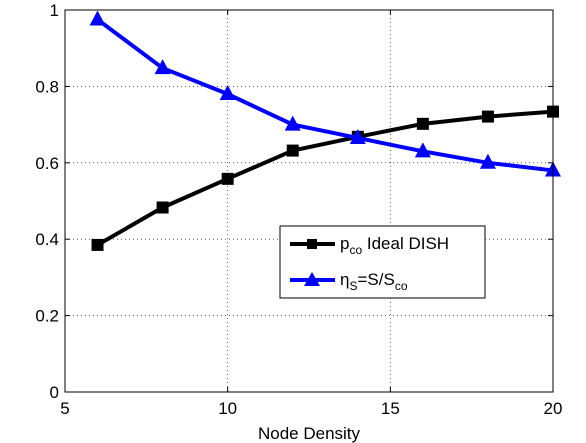 This screenshot has height=443, width=586. I want to click on x-tick-label-2: 15, so click(390, 408).